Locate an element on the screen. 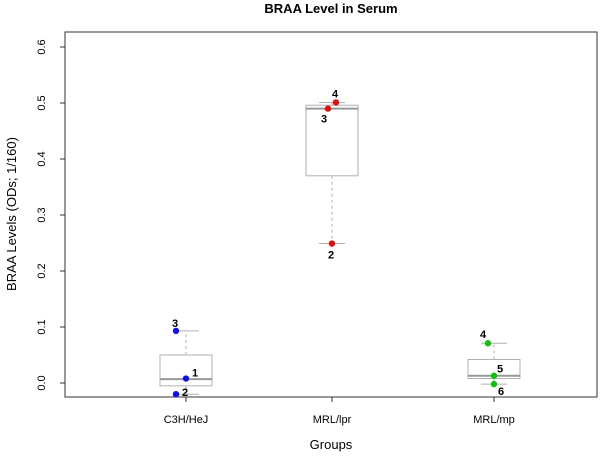 This screenshot has height=456, width=600. data-point-label: 1 is located at coordinates (195, 374).